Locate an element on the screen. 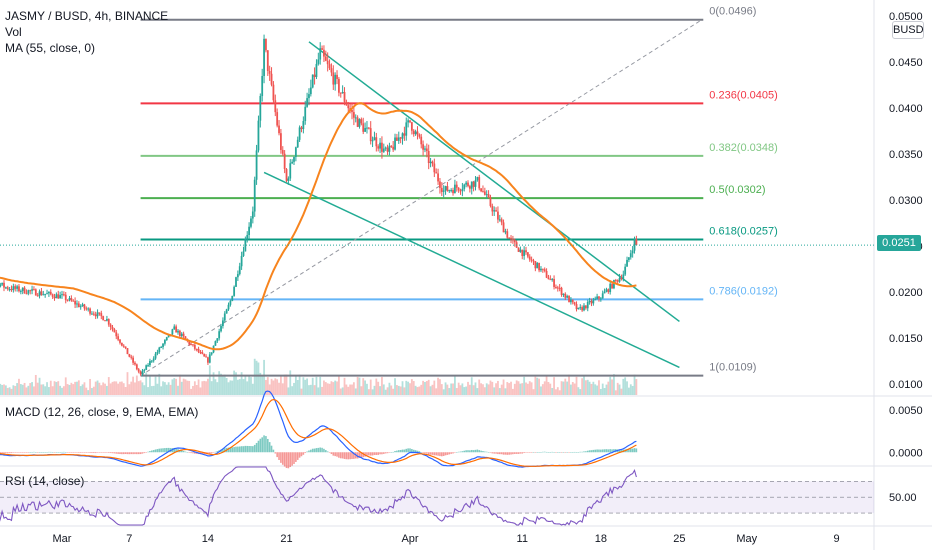 Image resolution: width=932 pixels, height=550 pixels. macd-tick-label: 0.0000 is located at coordinates (906, 453).